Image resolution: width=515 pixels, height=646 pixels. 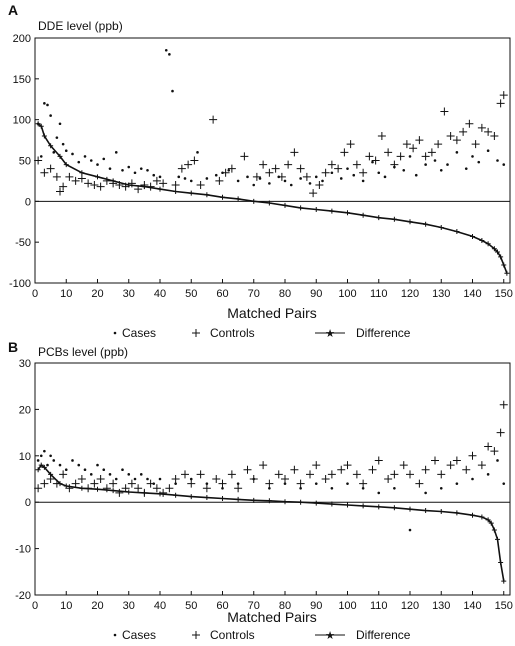 What do you see at coordinates (25, 457) in the screenshot?
I see `y-tick-label: 10` at bounding box center [25, 457].